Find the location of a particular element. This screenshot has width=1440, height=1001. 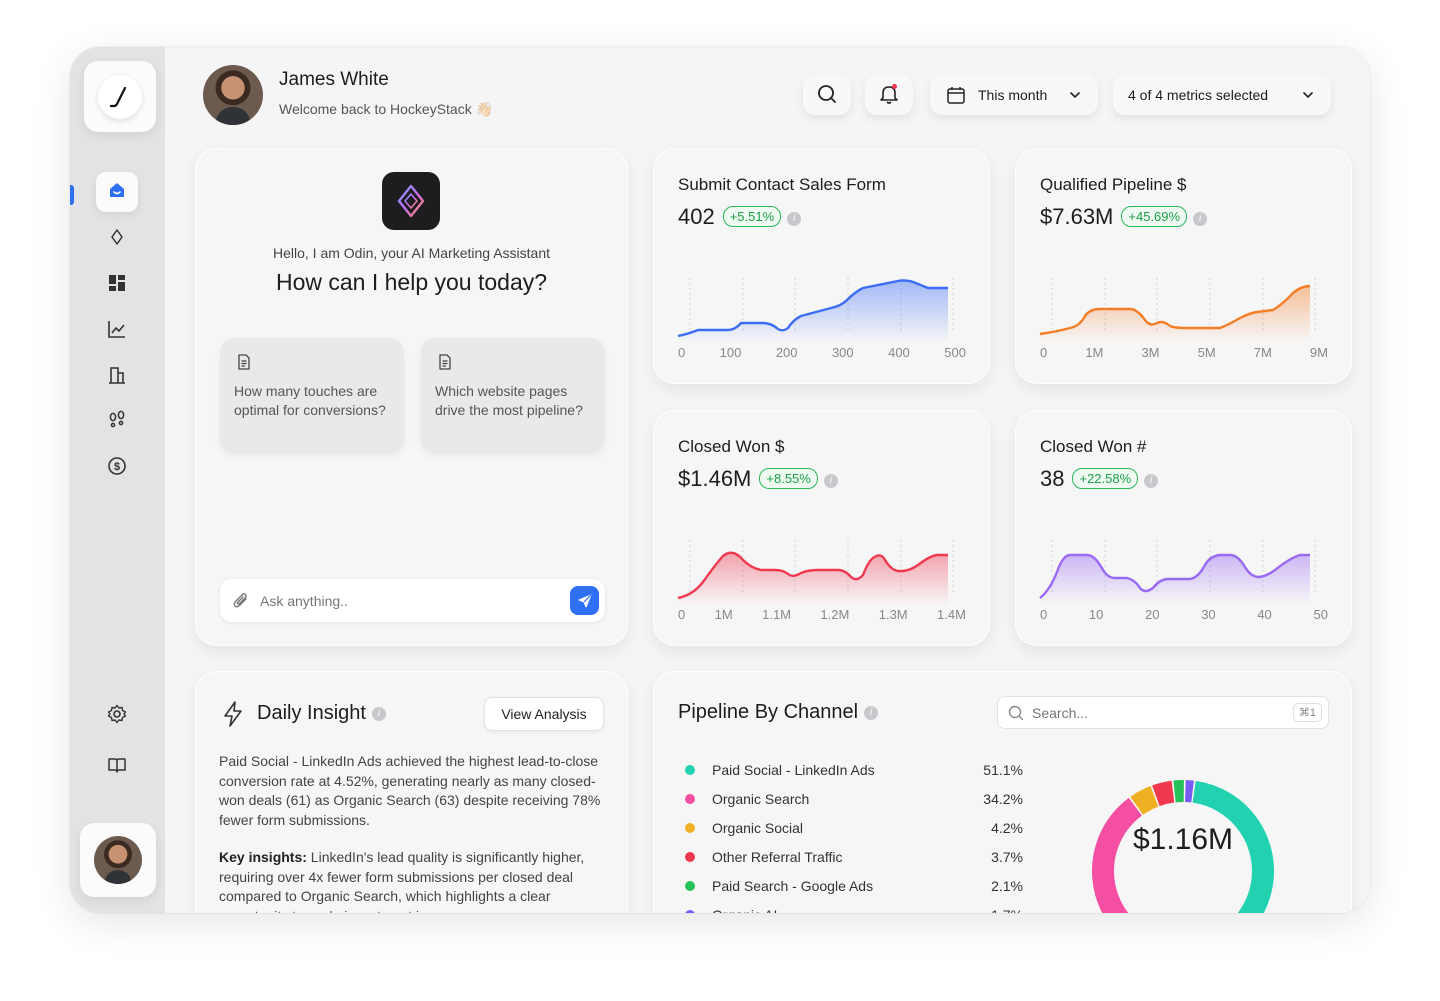

sidebar-item-journeys is located at coordinates (117, 422).